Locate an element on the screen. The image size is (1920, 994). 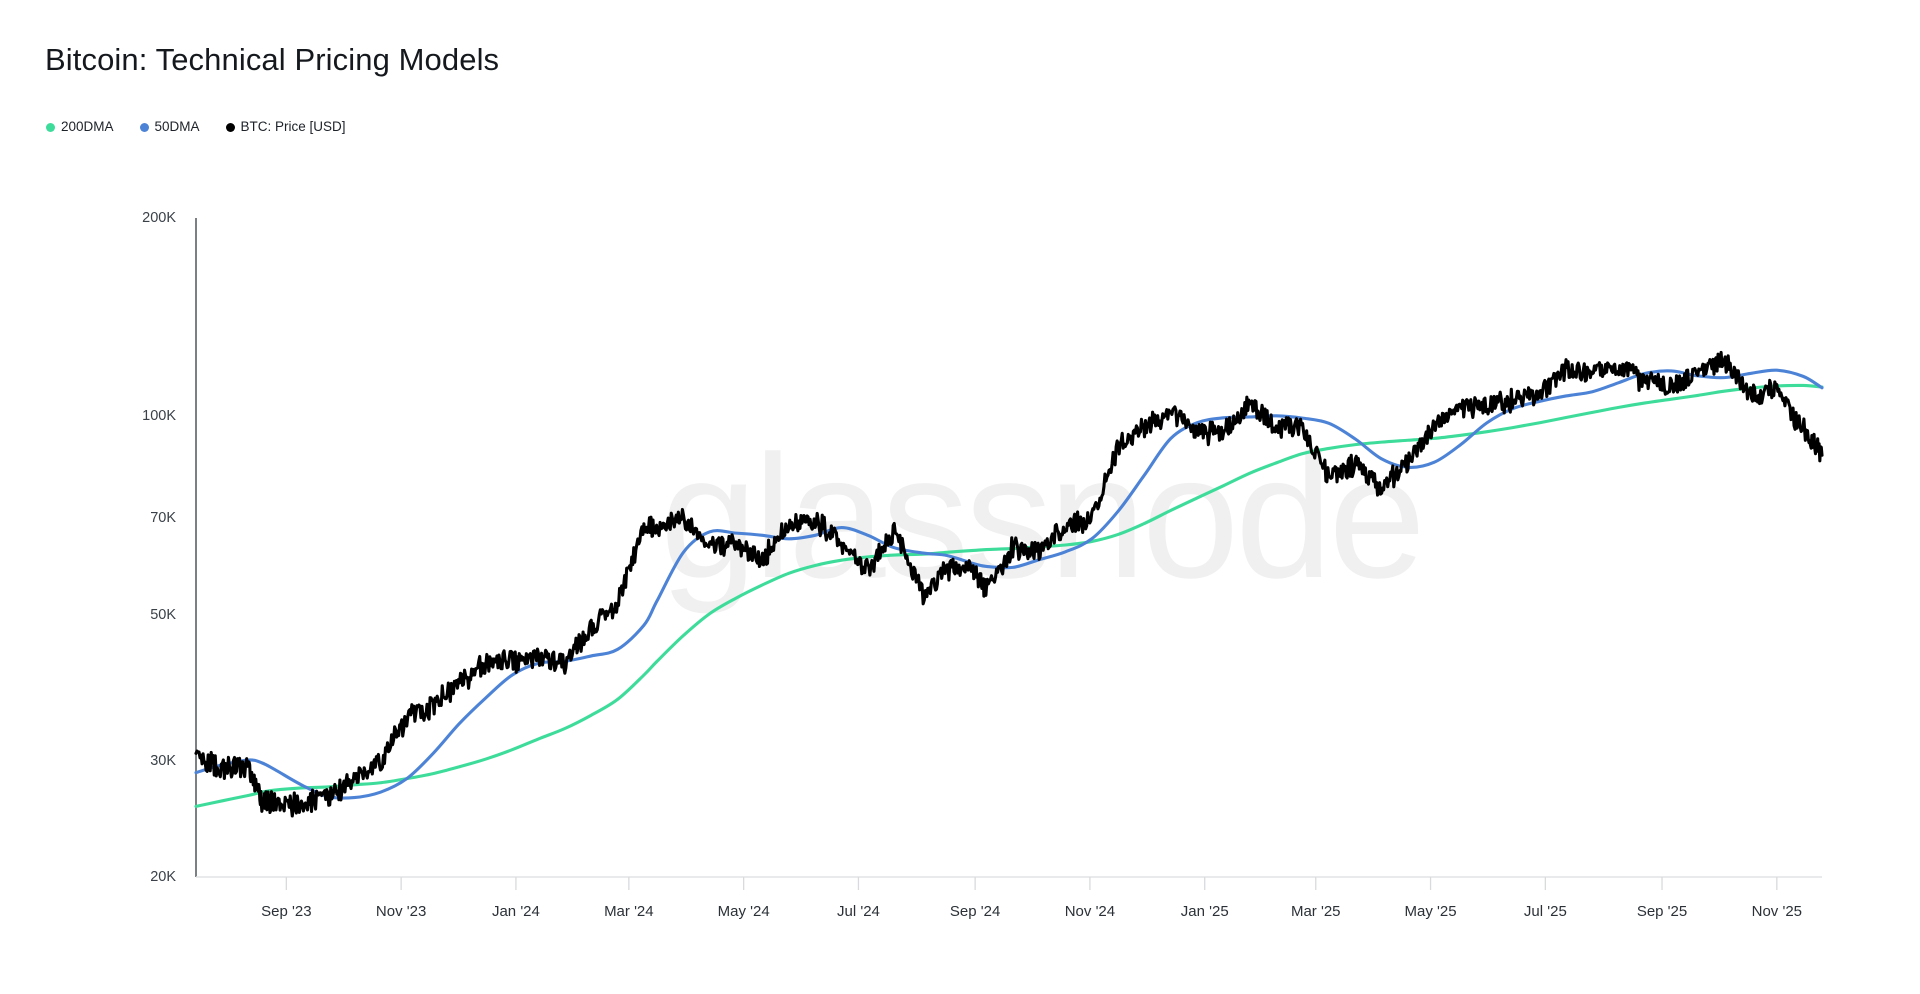
x-tick-label: Nov '23 is located at coordinates (401, 911).